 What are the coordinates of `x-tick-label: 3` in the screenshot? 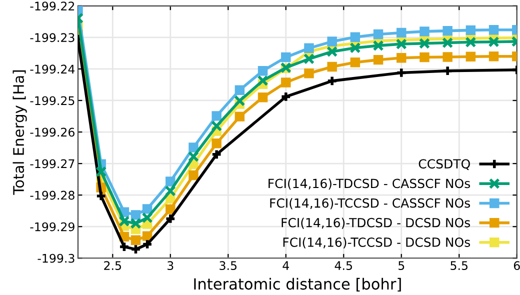 It's located at (171, 265).